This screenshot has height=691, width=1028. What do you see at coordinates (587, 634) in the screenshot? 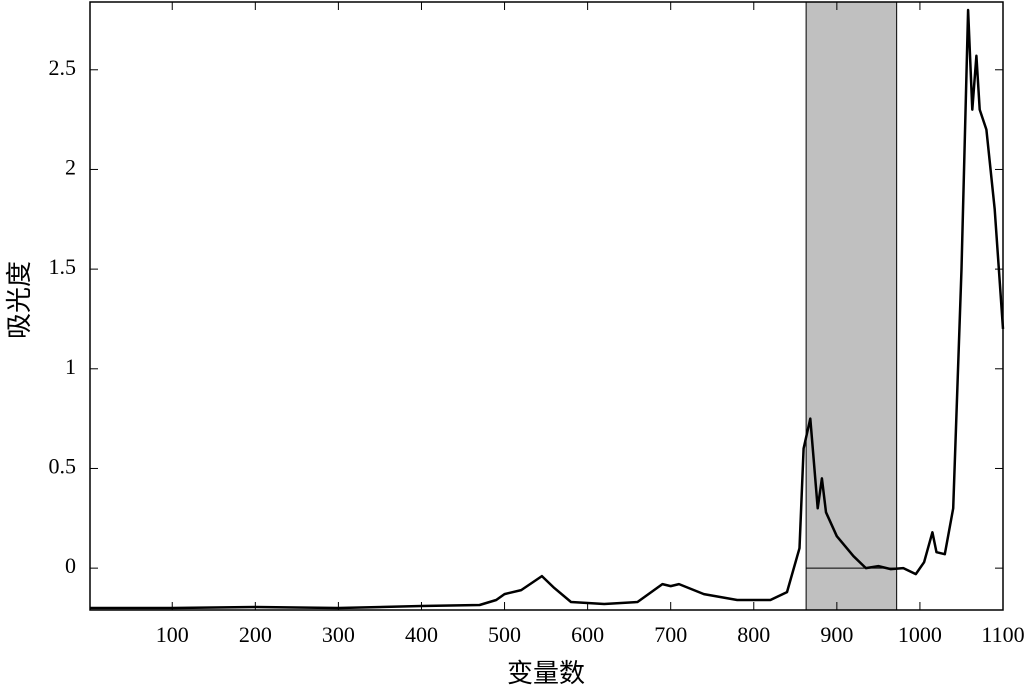
I see `x-tick-label: 600` at bounding box center [587, 634].